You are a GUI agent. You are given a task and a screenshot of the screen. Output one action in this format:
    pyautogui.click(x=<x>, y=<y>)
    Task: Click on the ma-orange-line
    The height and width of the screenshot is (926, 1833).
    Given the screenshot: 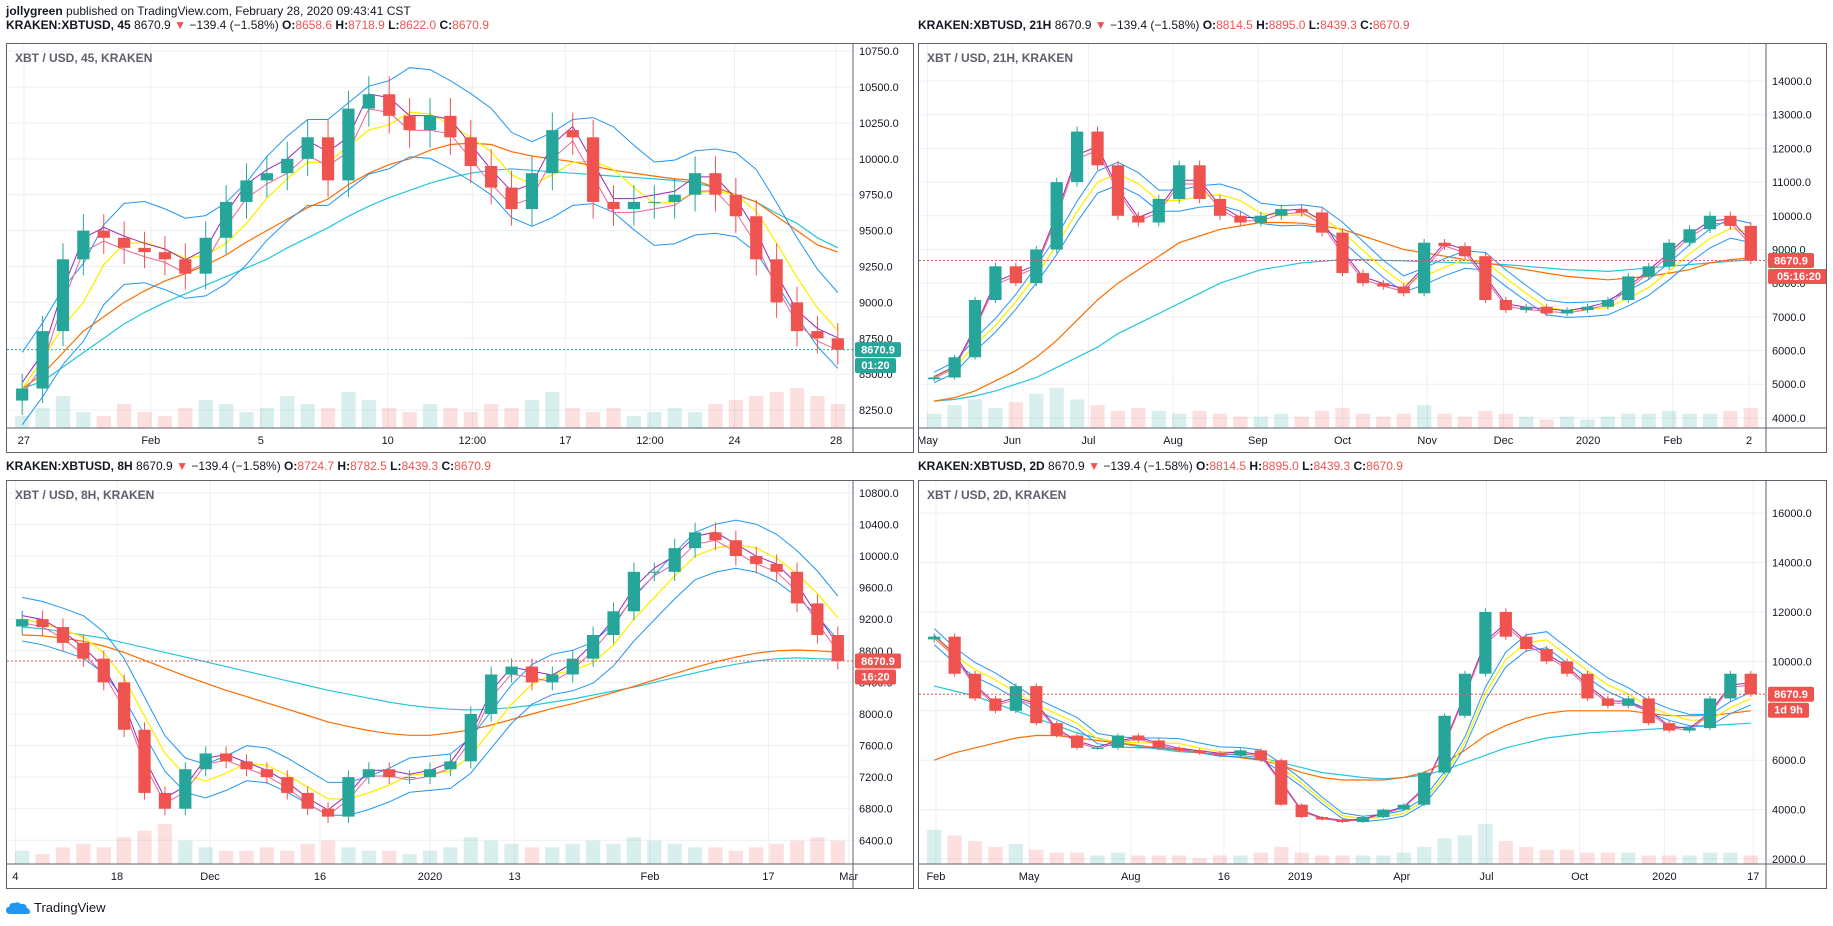 What is the action you would take?
    pyautogui.click(x=430, y=685)
    